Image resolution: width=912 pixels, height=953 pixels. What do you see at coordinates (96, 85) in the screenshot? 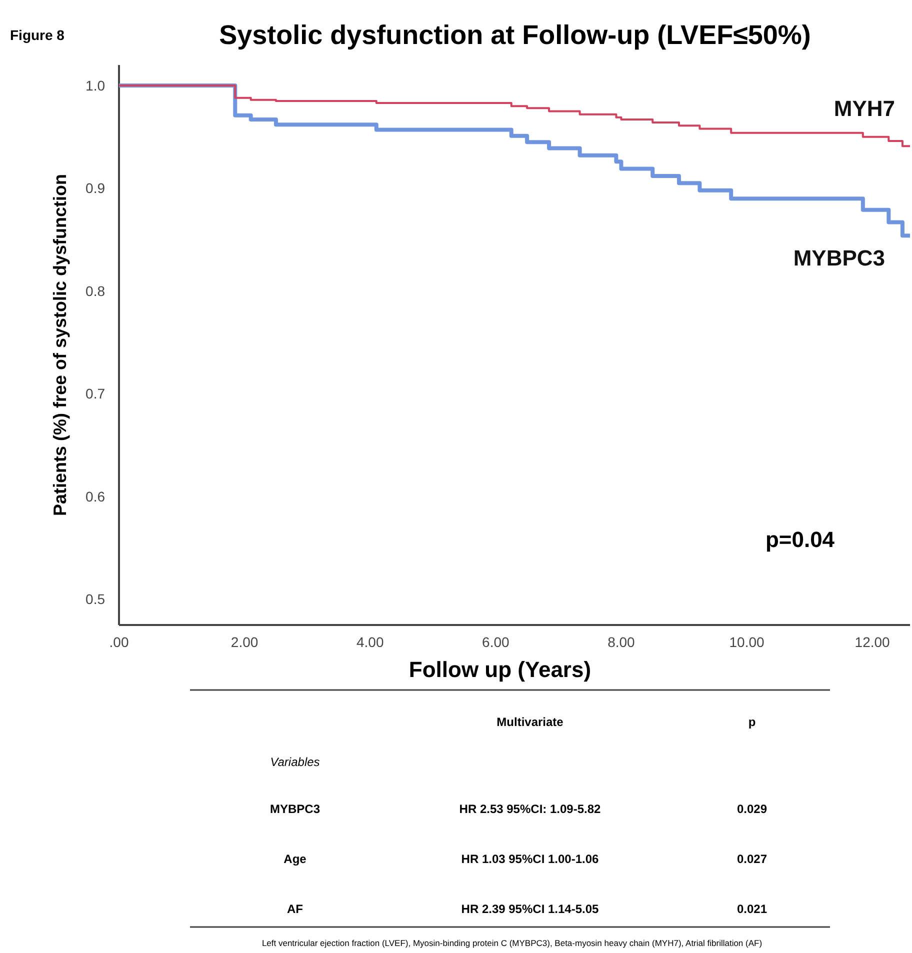
I see `y-tick-label: 1.0` at bounding box center [96, 85].